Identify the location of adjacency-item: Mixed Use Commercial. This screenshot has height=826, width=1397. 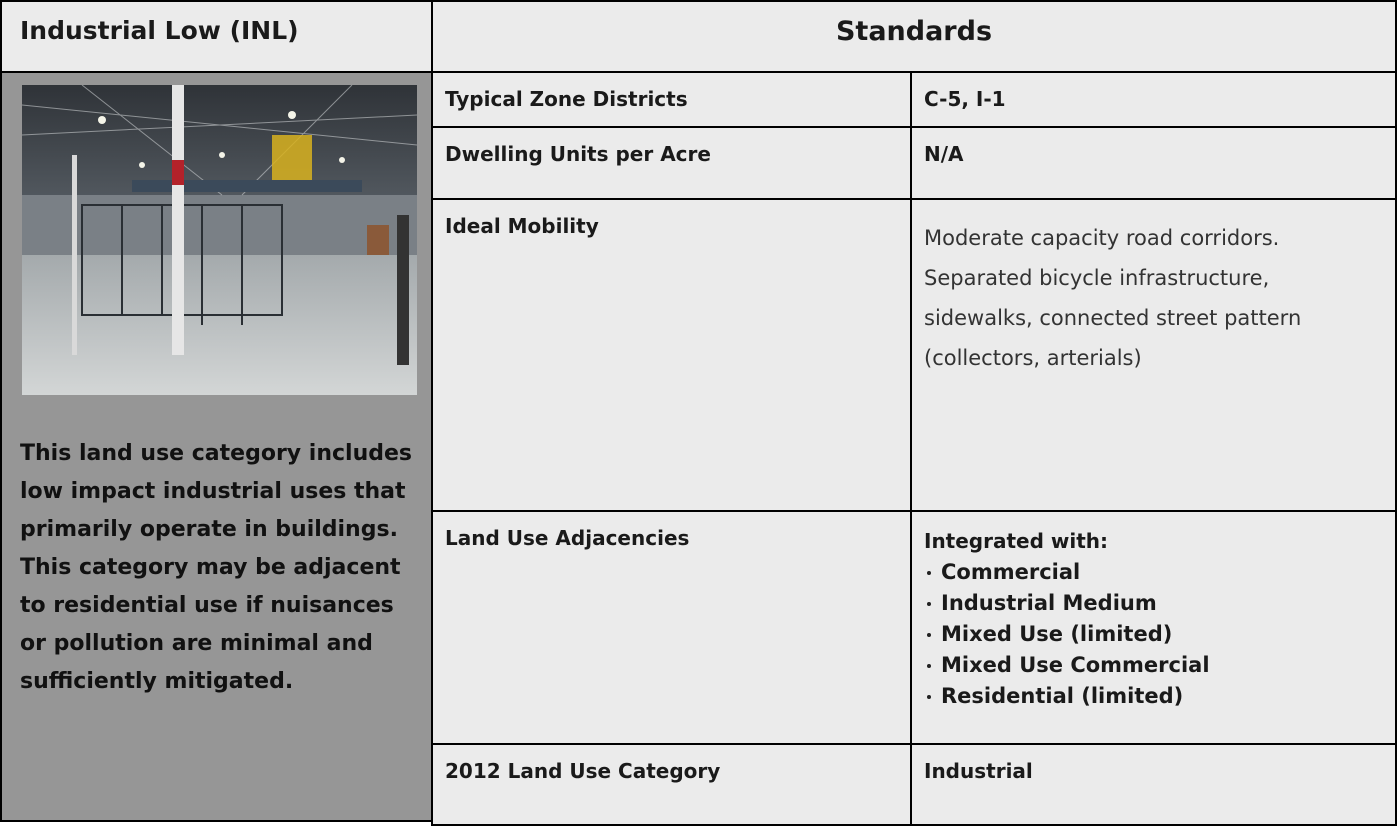
(1159, 665).